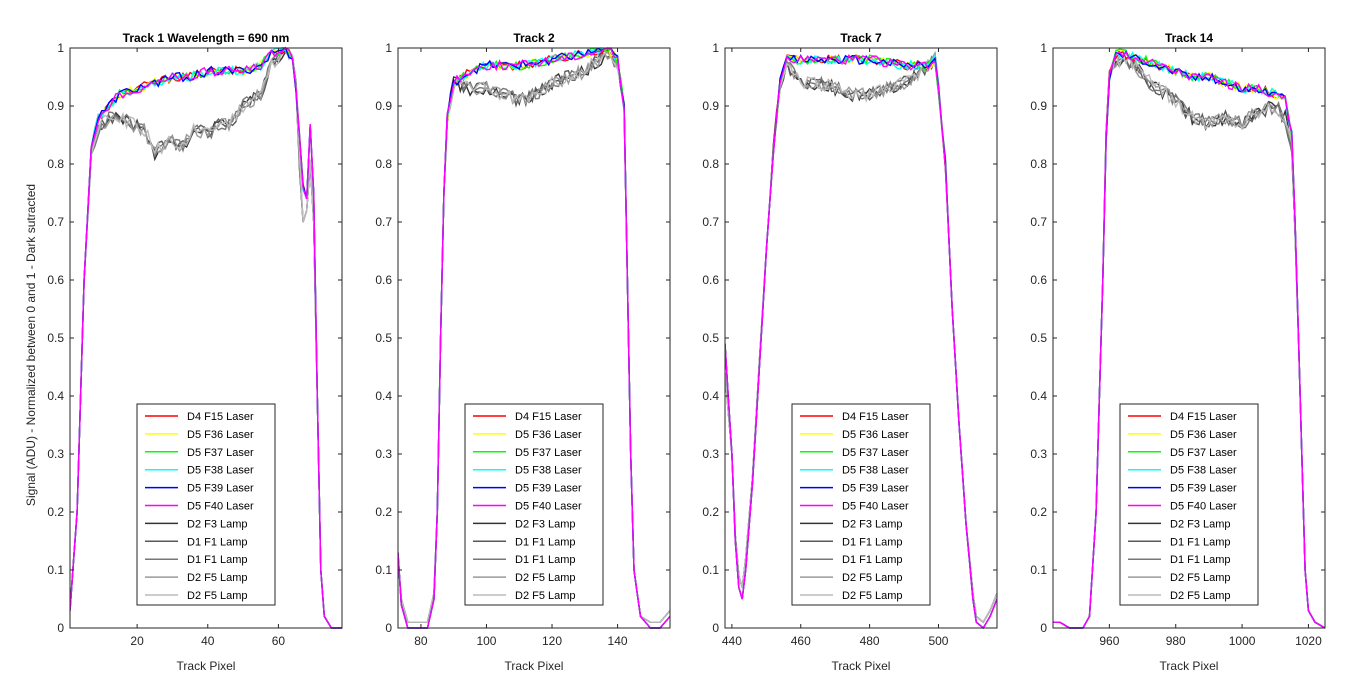 Image resolution: width=1350 pixels, height=680 pixels. What do you see at coordinates (206, 38) in the screenshot?
I see `chart-title: Track 1 Wavelength = 690 nm` at bounding box center [206, 38].